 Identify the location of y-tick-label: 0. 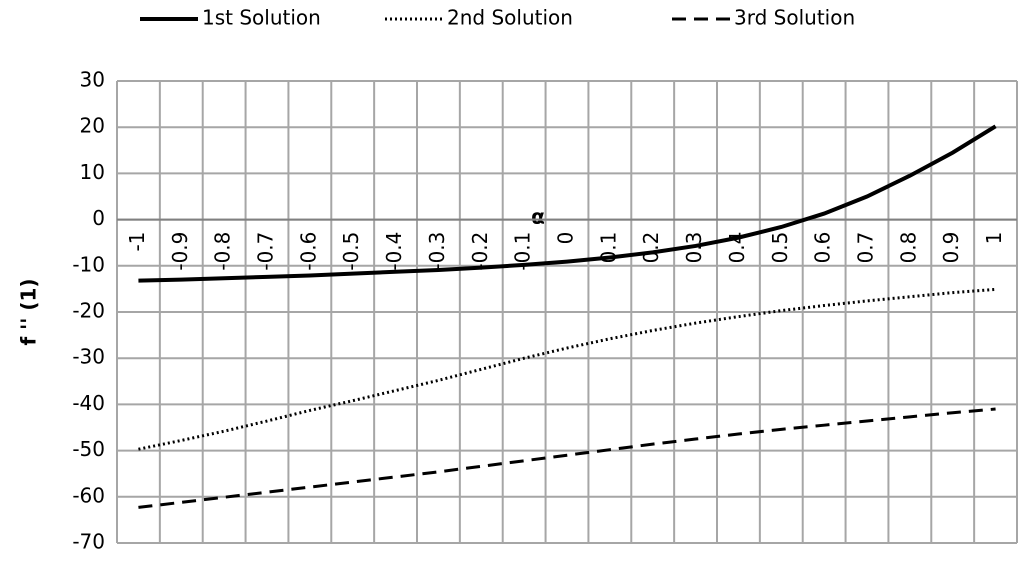
(98, 218).